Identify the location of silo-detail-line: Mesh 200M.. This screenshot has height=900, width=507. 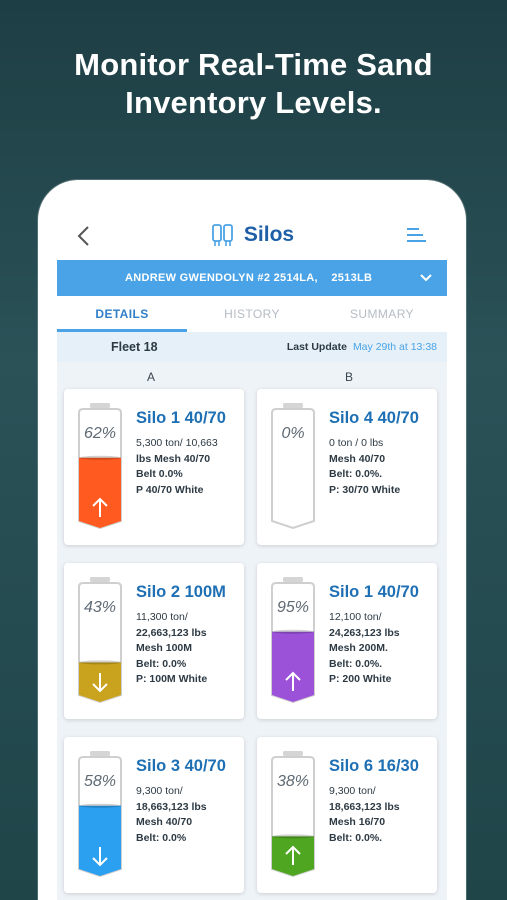
(358, 648).